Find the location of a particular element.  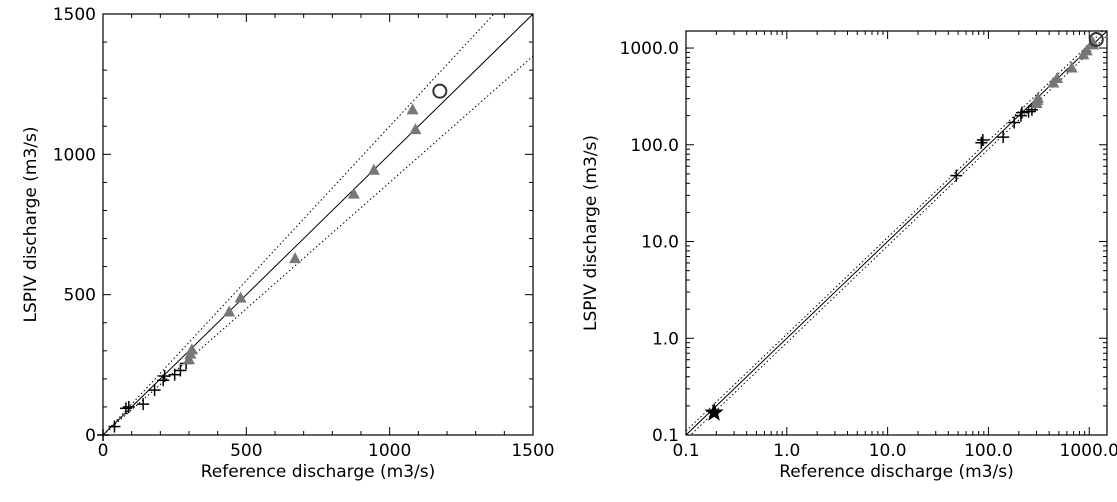

linear-y-tick-label: 500 is located at coordinates (80, 296).